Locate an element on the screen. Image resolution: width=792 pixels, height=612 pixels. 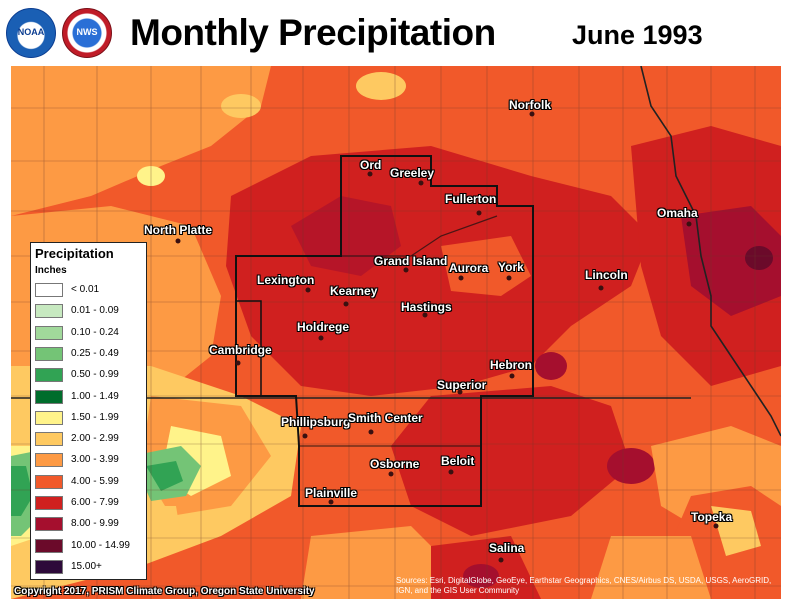
legend-range-label: 4.00 - 5.99 is located at coordinates (95, 481).